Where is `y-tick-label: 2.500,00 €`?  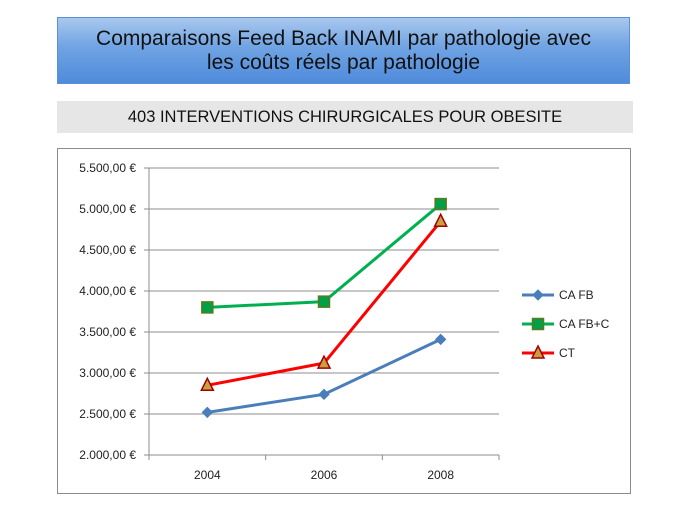 y-tick-label: 2.500,00 € is located at coordinates (107, 414).